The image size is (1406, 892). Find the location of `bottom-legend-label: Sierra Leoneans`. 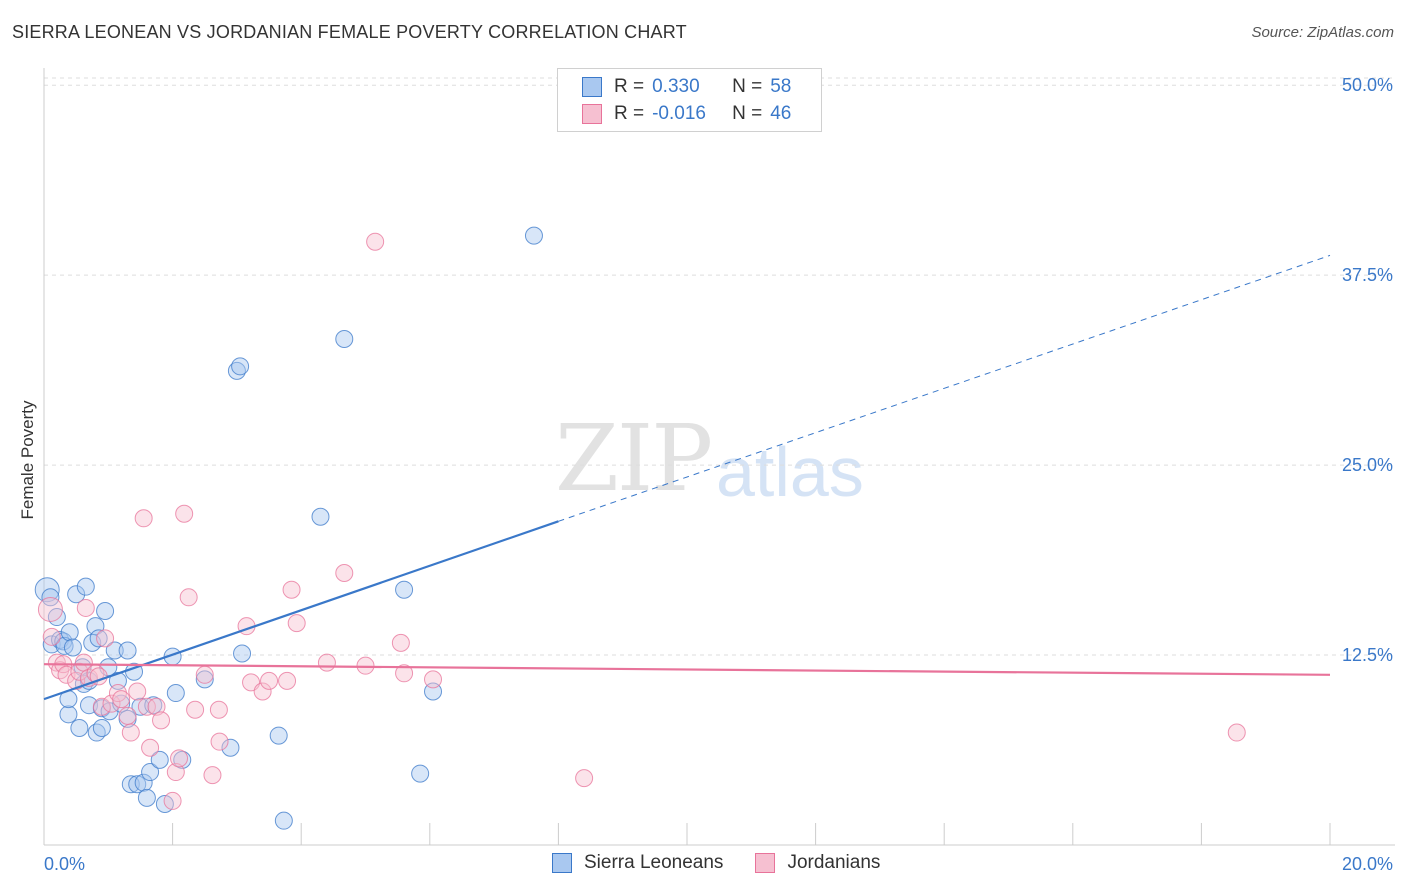

bottom-legend-label: Sierra Leoneans is located at coordinates (654, 862).